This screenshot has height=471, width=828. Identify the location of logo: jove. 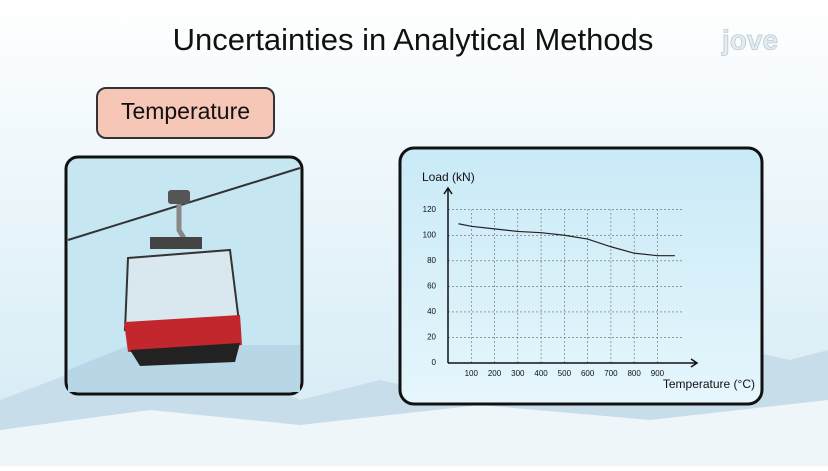
(749, 39).